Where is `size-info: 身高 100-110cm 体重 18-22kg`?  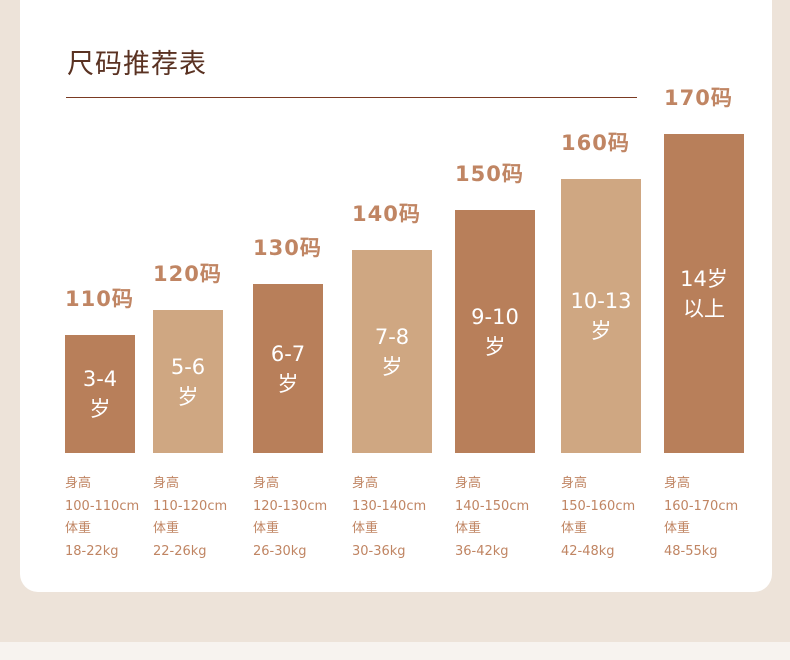 size-info: 身高 100-110cm 体重 18-22kg is located at coordinates (102, 518).